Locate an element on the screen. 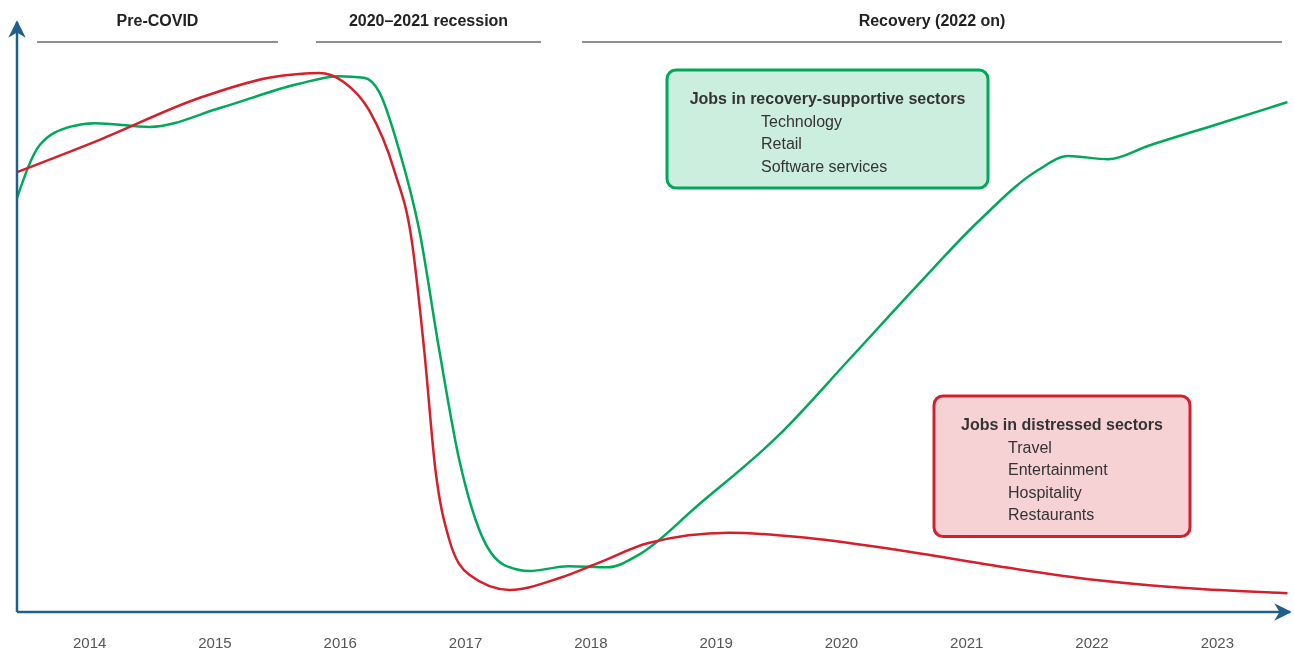  x-tick-label: 2020 is located at coordinates (841, 642).